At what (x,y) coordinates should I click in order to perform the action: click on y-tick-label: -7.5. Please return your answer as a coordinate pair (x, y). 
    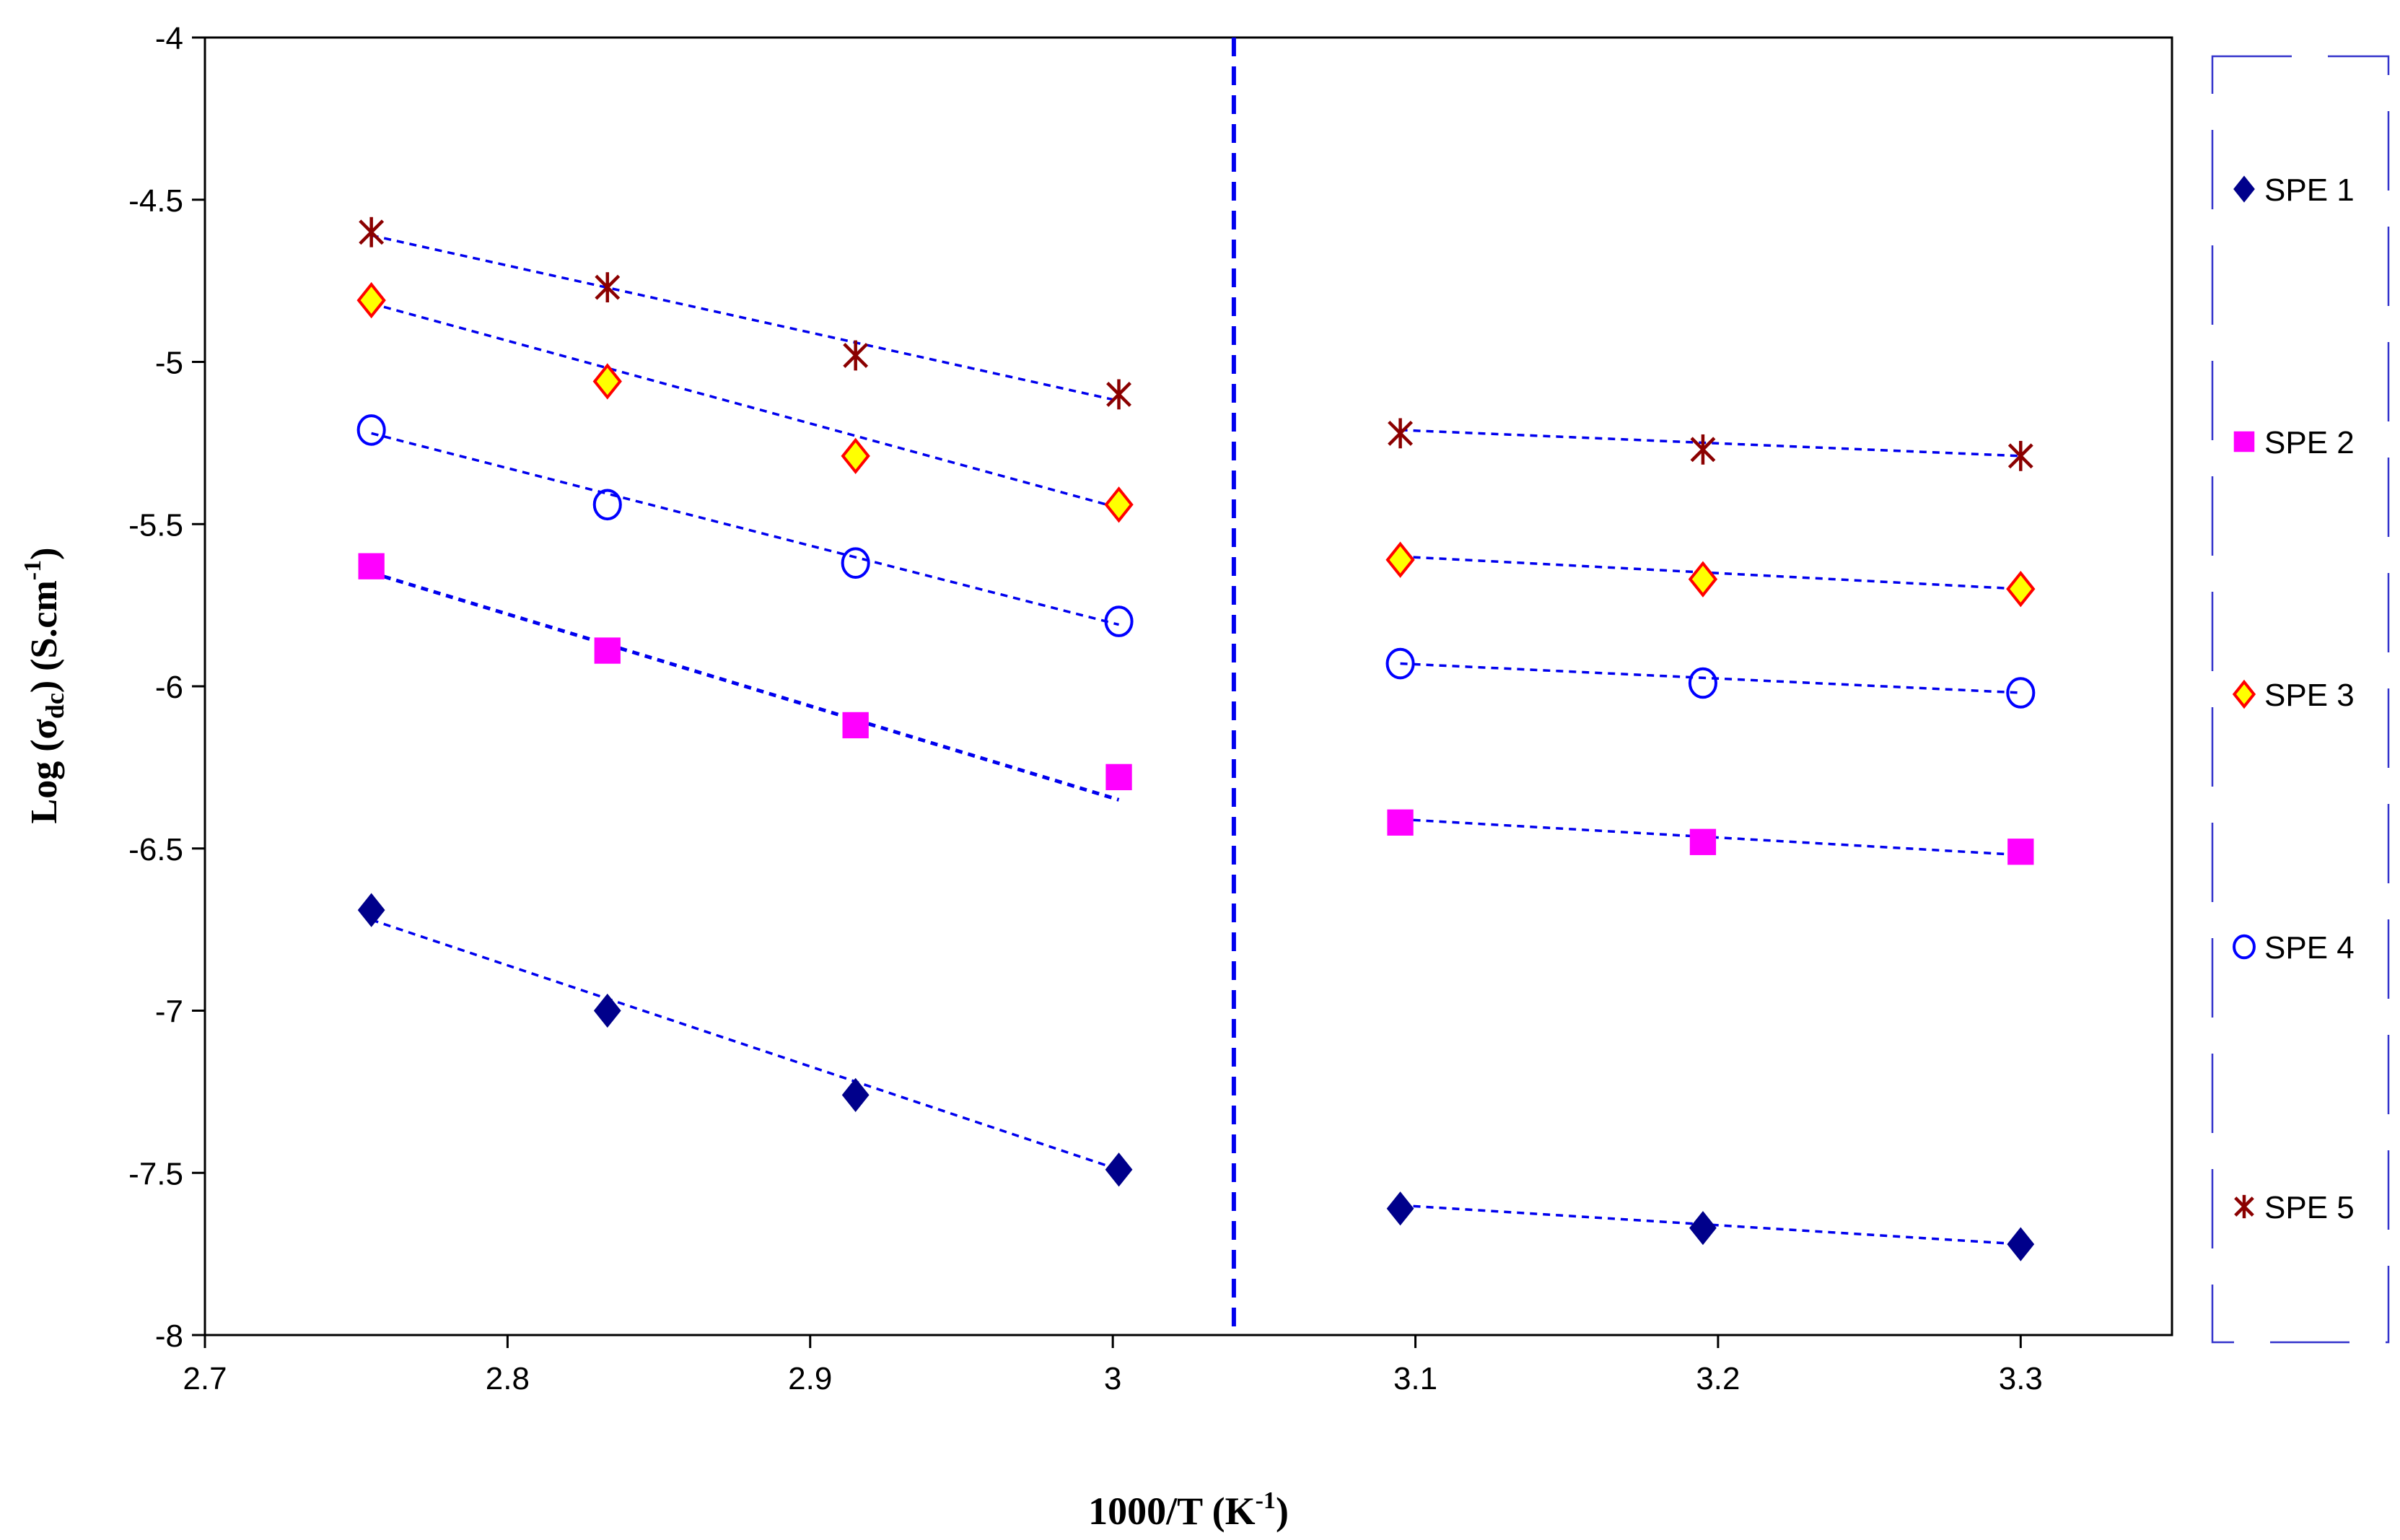
    Looking at the image, I should click on (155, 1173).